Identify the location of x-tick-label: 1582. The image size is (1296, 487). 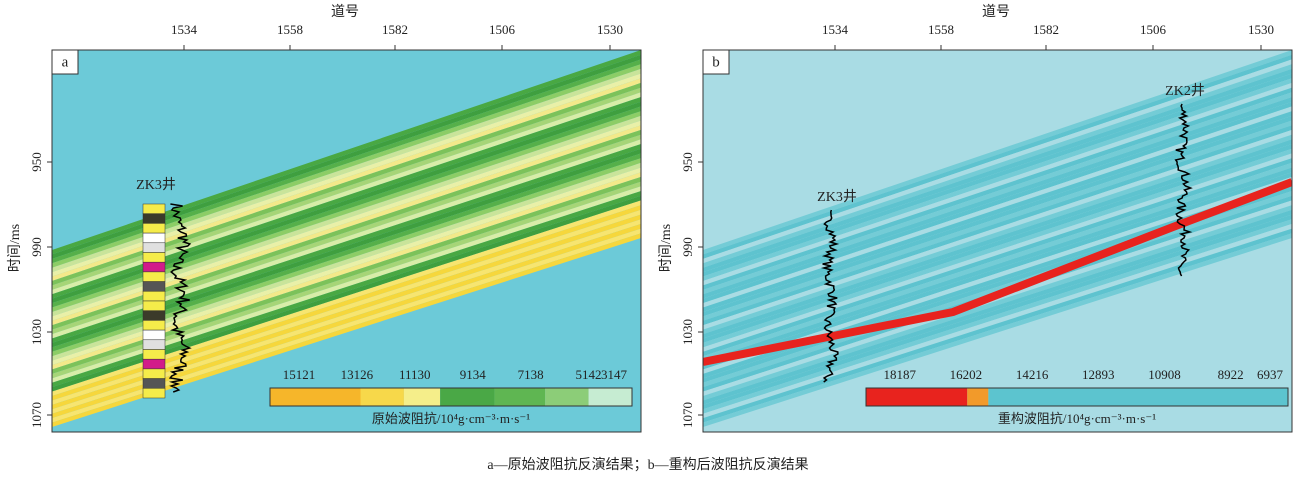
(1046, 29).